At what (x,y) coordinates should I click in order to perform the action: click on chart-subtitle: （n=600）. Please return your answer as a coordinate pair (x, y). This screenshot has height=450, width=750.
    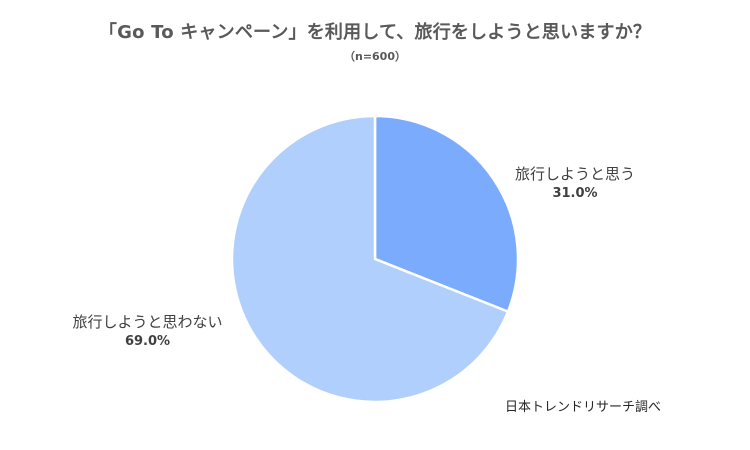
    Looking at the image, I should click on (374, 56).